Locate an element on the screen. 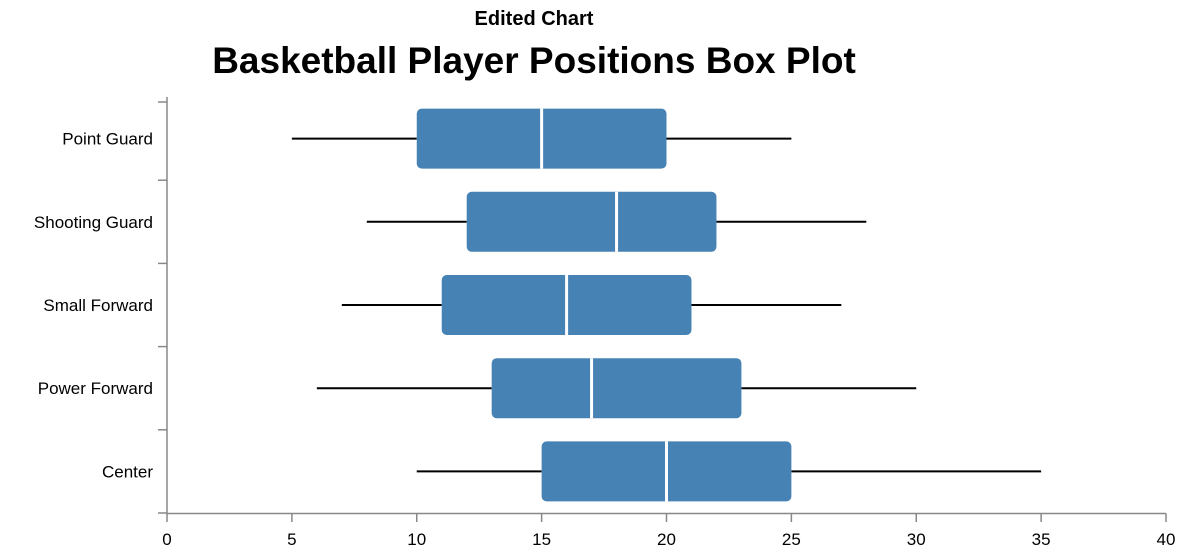 This screenshot has height=560, width=1188. category-label: Center is located at coordinates (127, 471).